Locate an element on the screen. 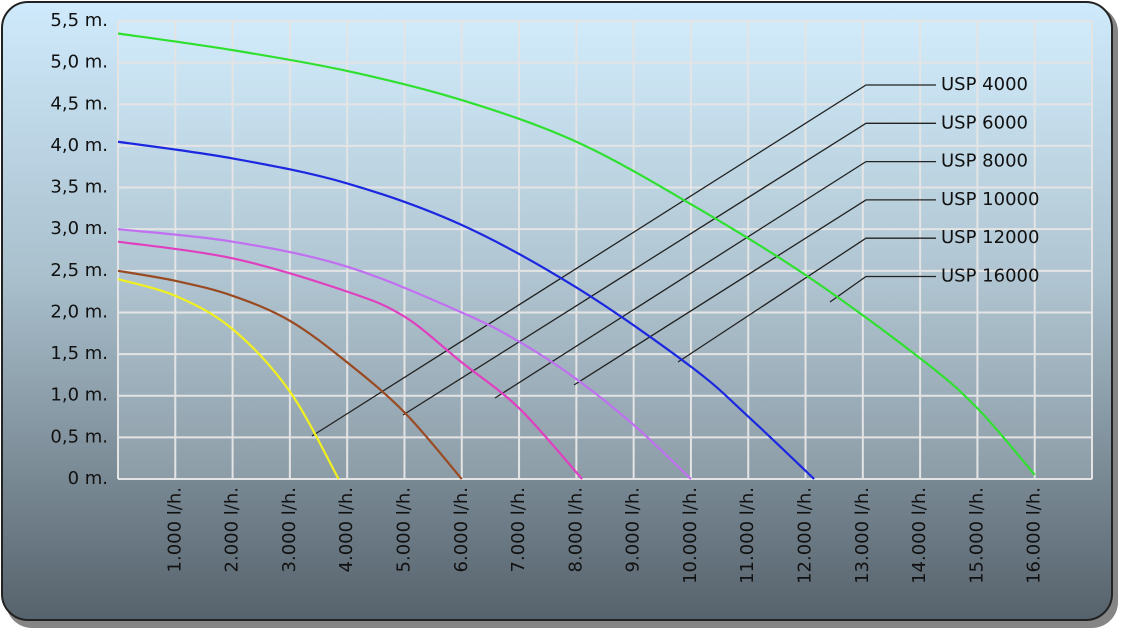  y-tick-label: 1,5 m. is located at coordinates (79, 353).